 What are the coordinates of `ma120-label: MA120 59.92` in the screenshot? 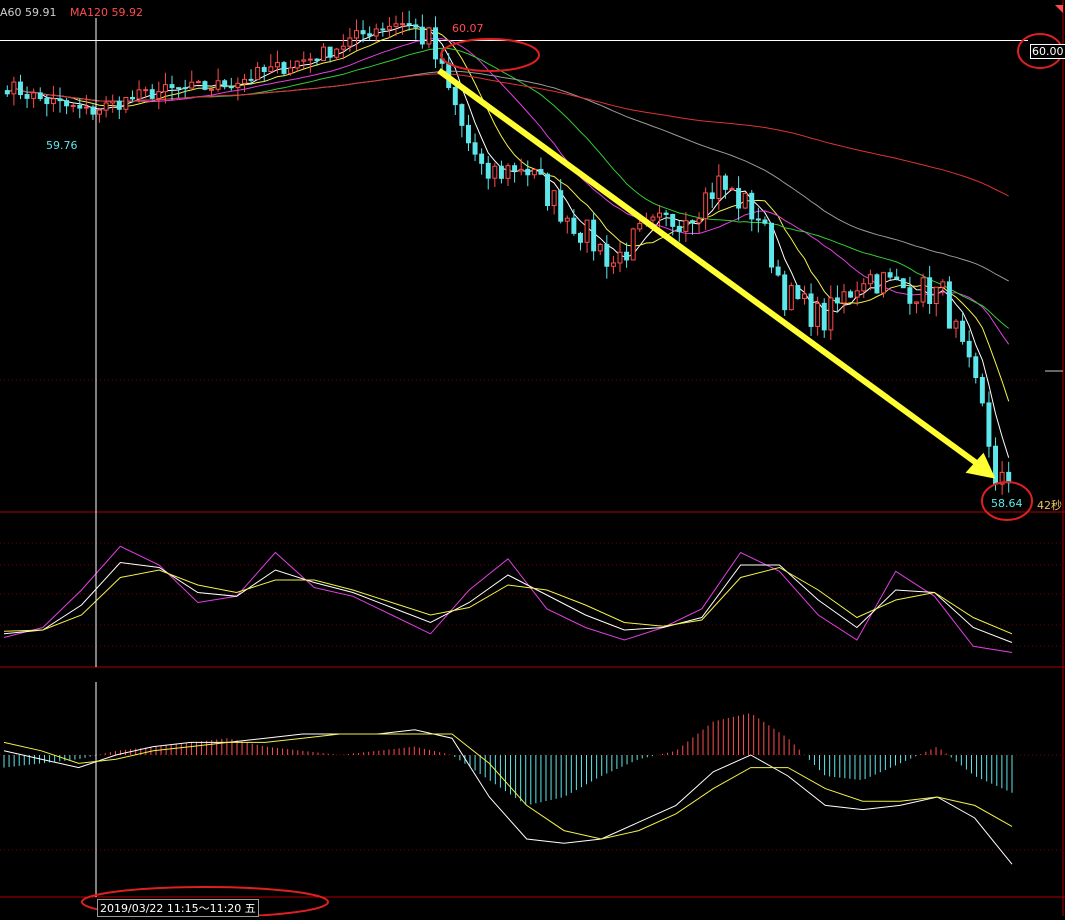 It's located at (106, 12).